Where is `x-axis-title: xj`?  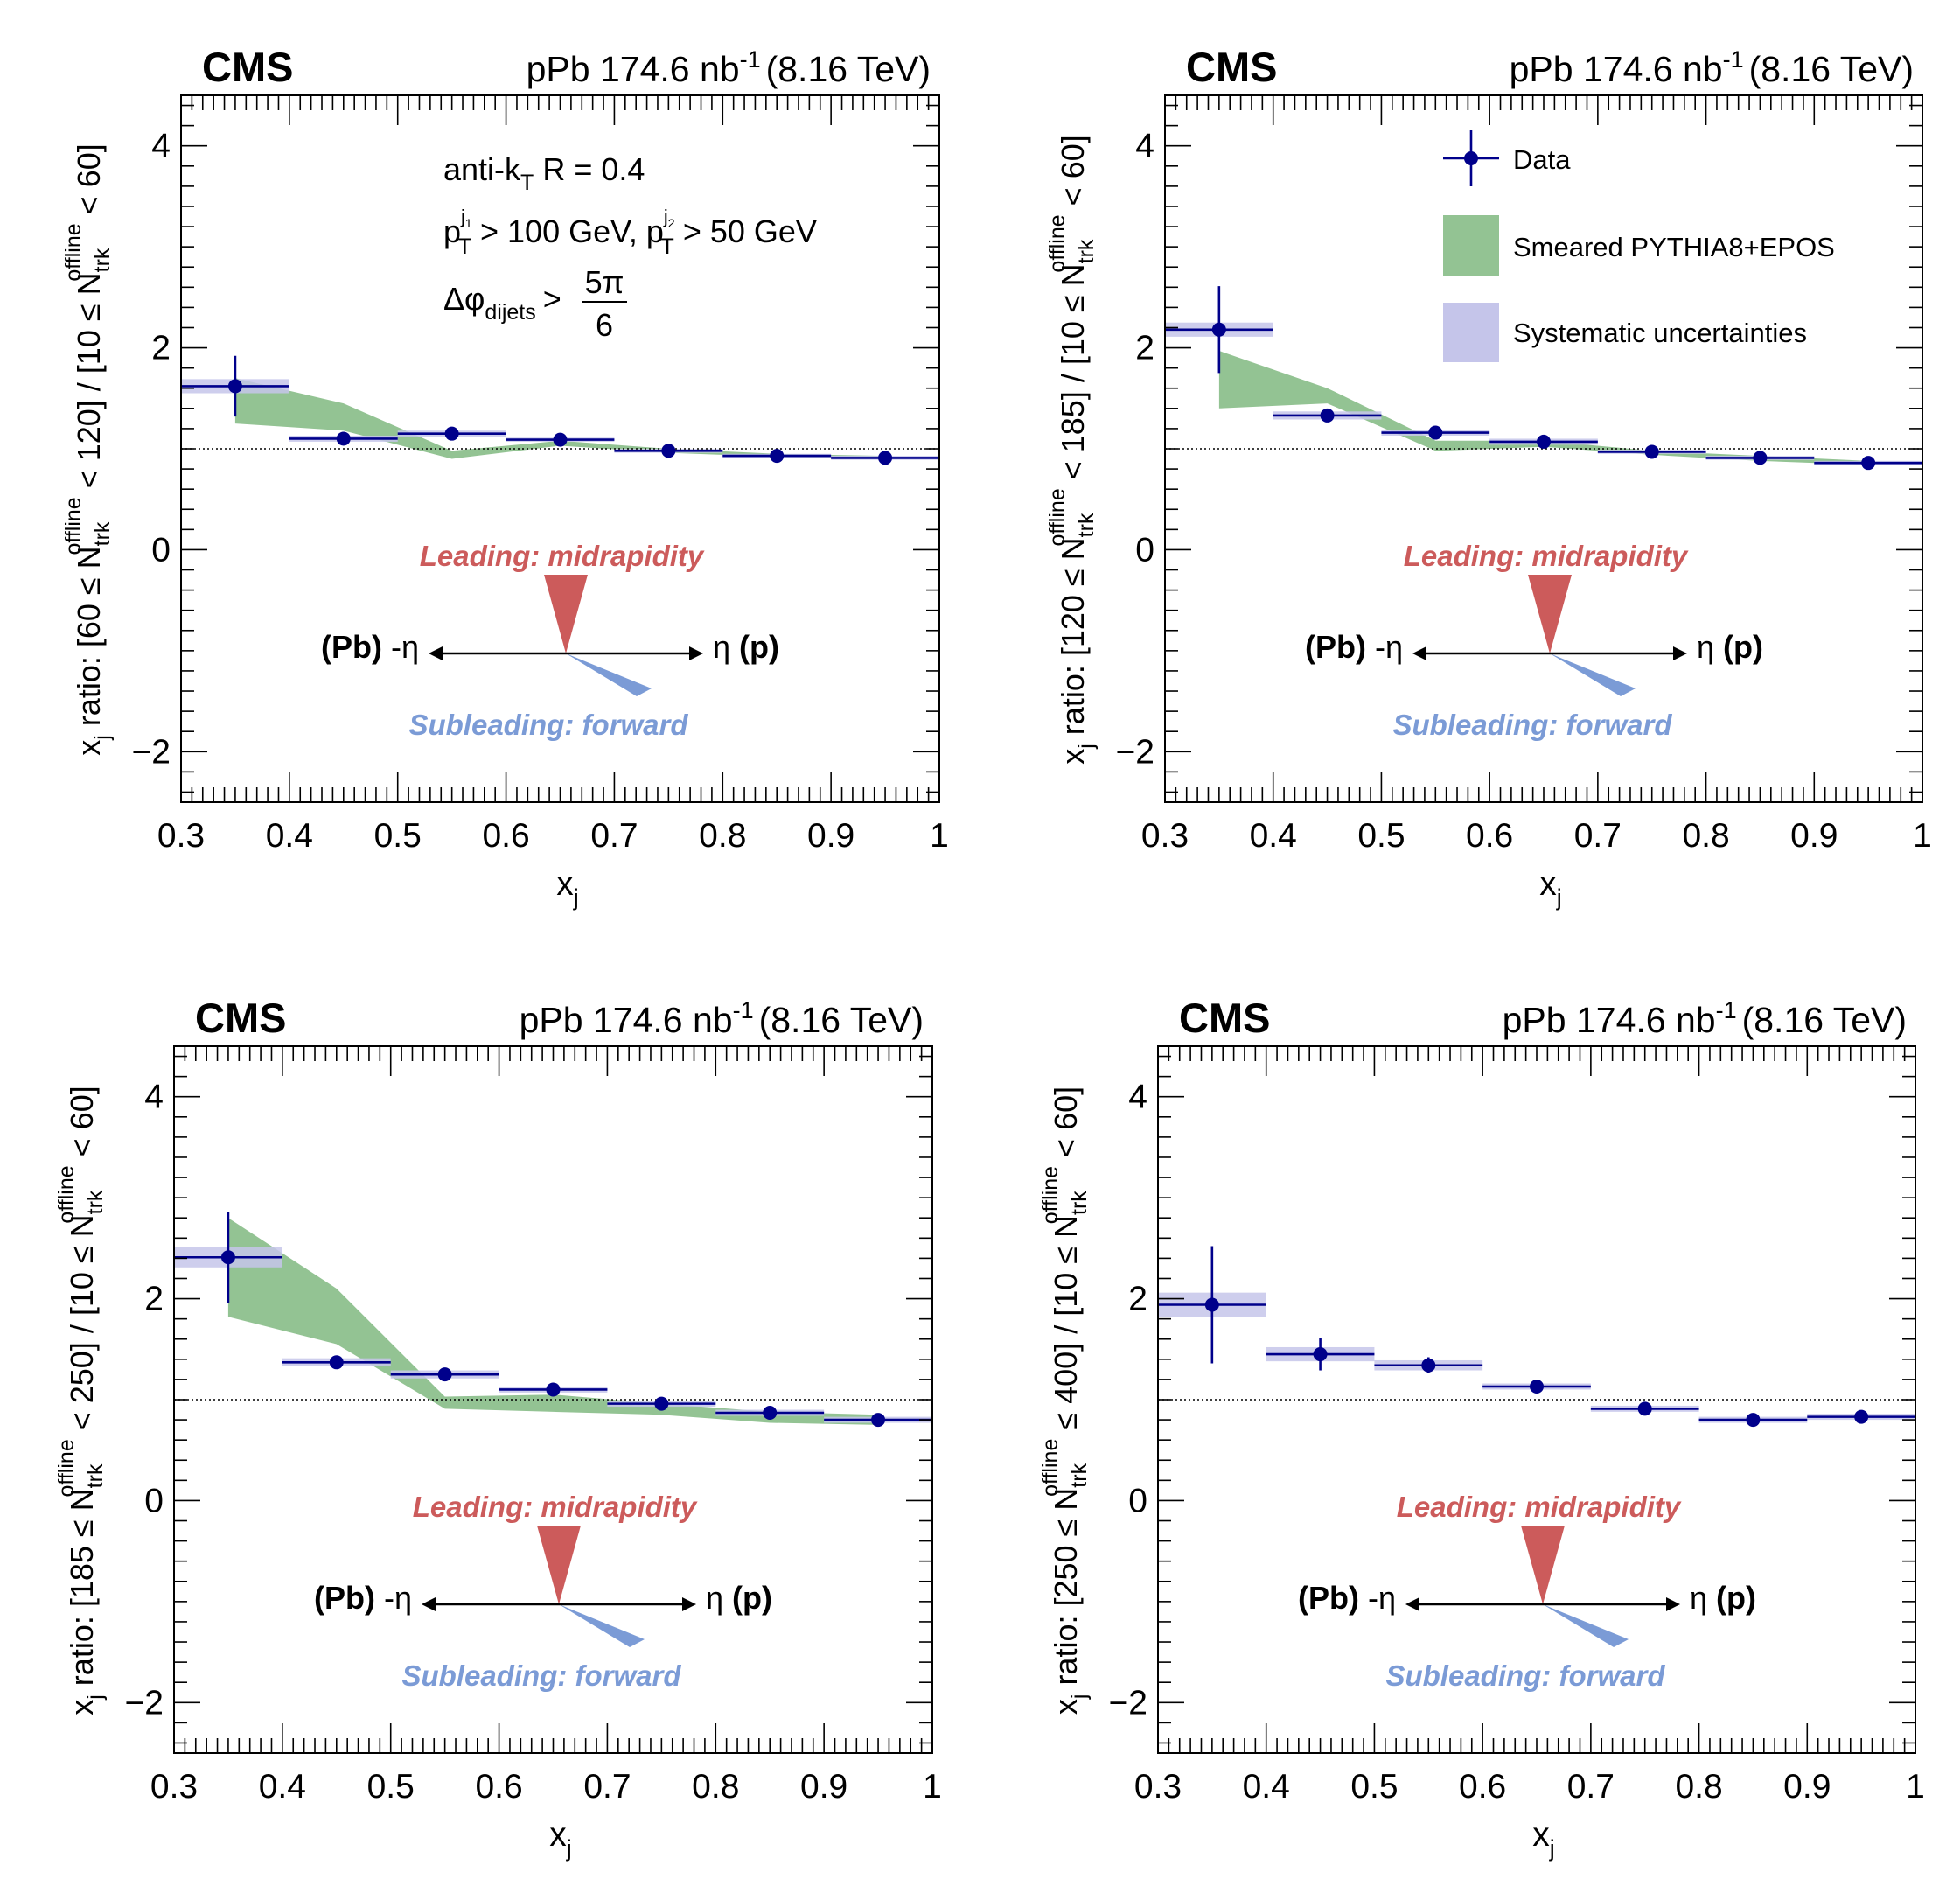
x-axis-title: xj is located at coordinates (560, 1839).